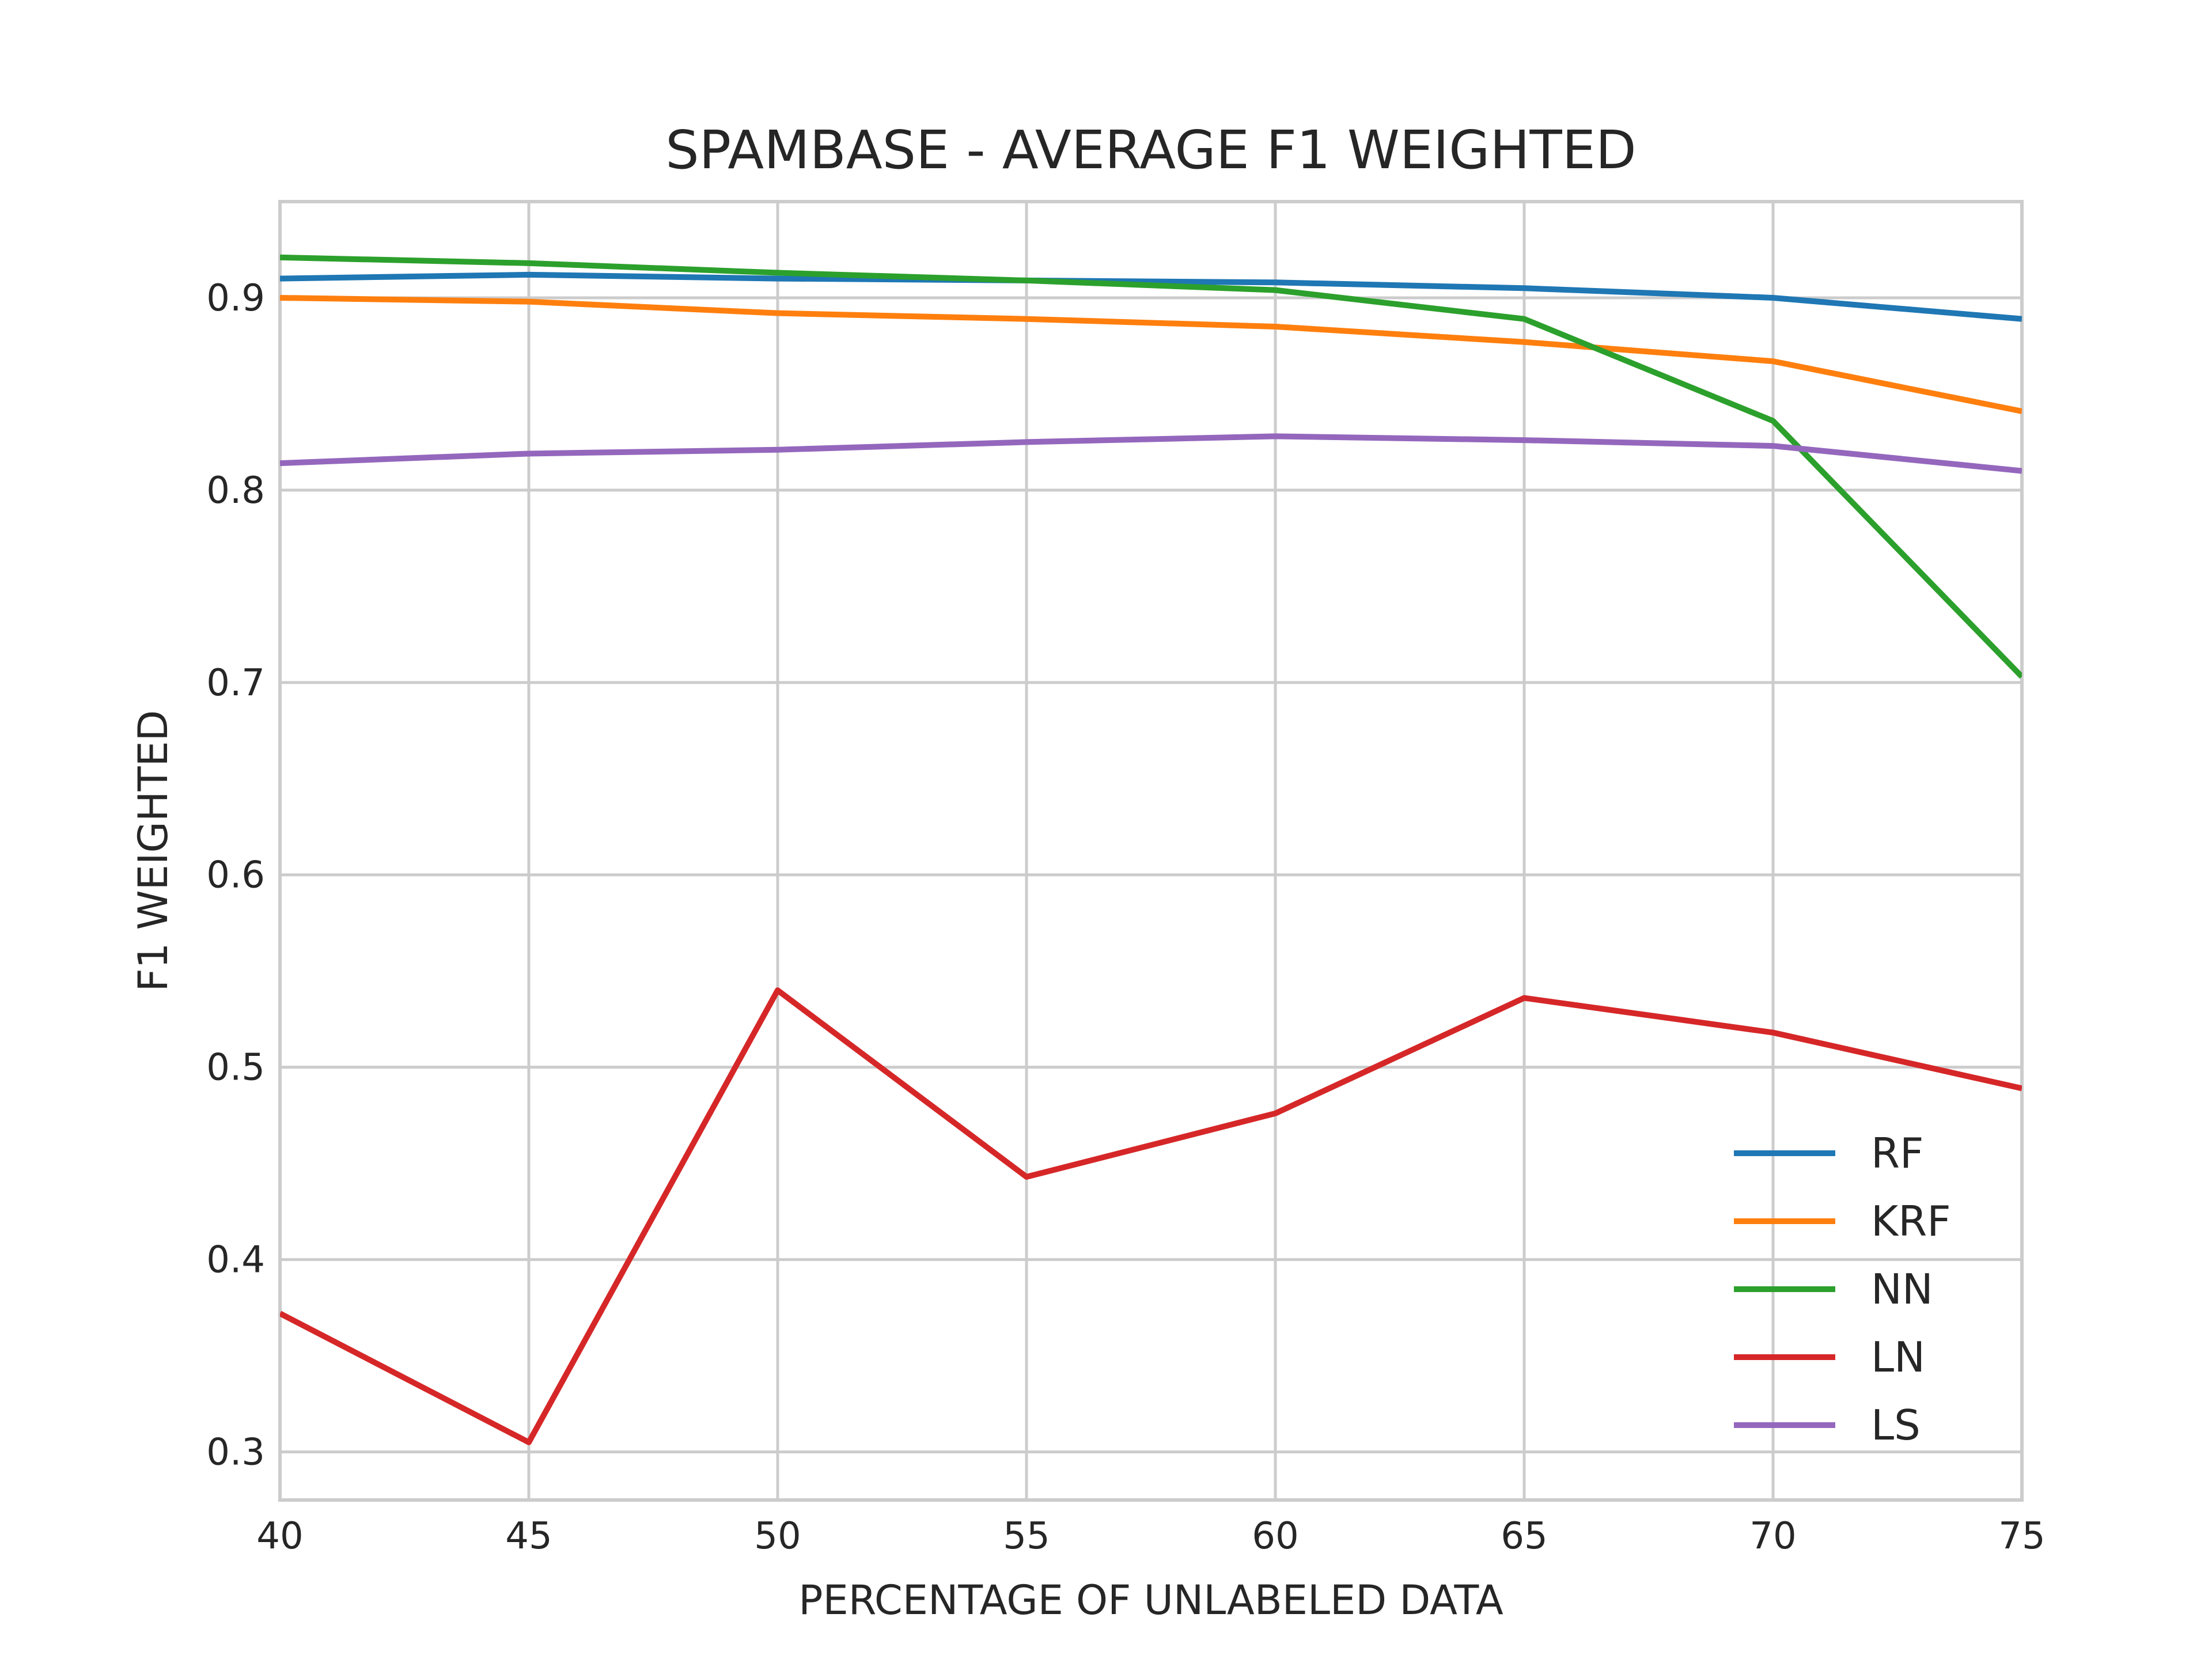 This screenshot has width=2212, height=1659. Describe the element at coordinates (235, 490) in the screenshot. I see `y-tick-label: 0.8` at that location.